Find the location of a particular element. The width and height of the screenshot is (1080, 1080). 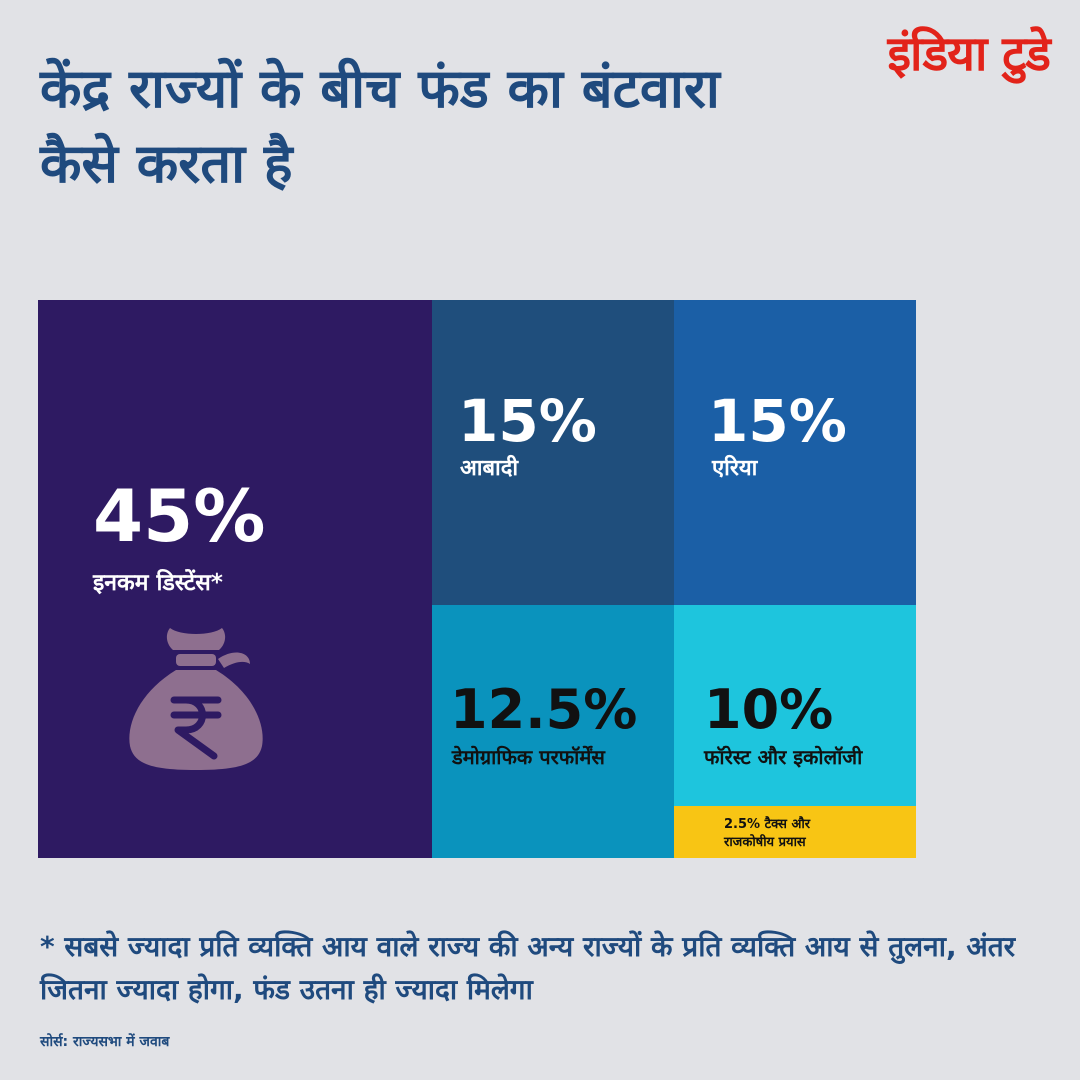

tile-label: फॉरेस्ट और इकोलॉजी is located at coordinates (783, 757).